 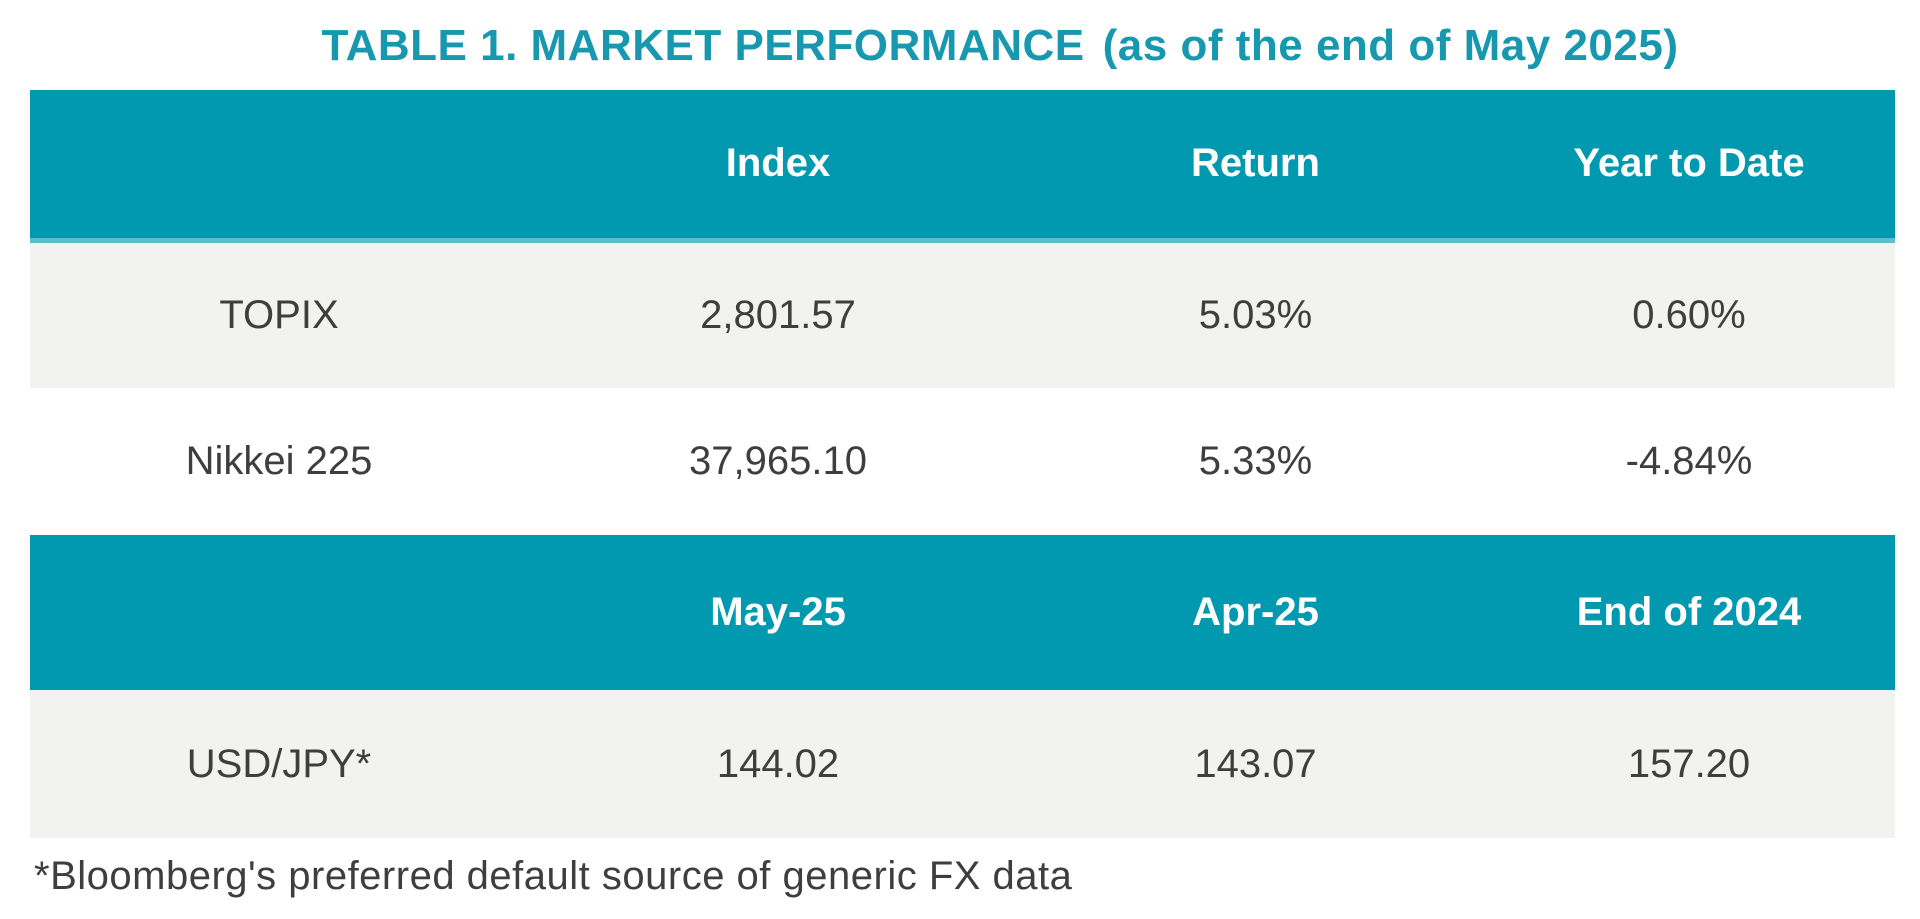 I want to click on topix-ytd-value: 0.60%, so click(x=1689, y=314).